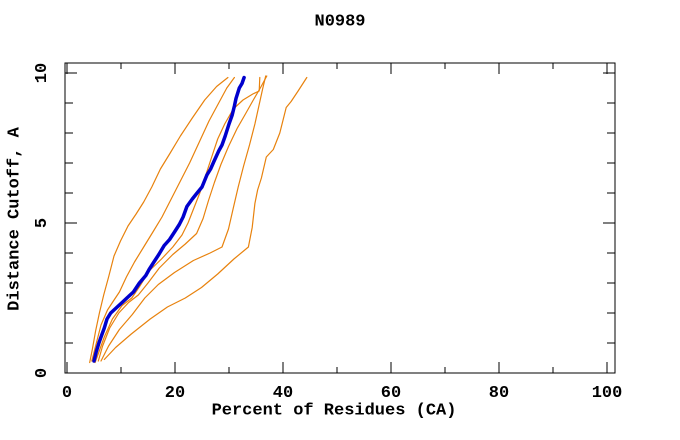 Image resolution: width=680 pixels, height=440 pixels. Describe the element at coordinates (391, 393) in the screenshot. I see `x-tick-label: 60` at that location.